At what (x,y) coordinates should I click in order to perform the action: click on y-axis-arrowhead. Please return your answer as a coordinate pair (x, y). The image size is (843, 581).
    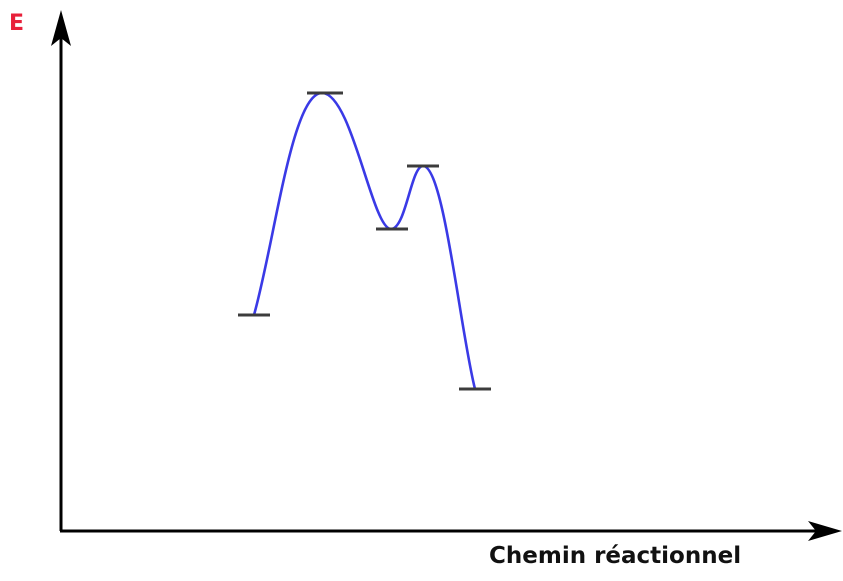
    Looking at the image, I should click on (61, 28).